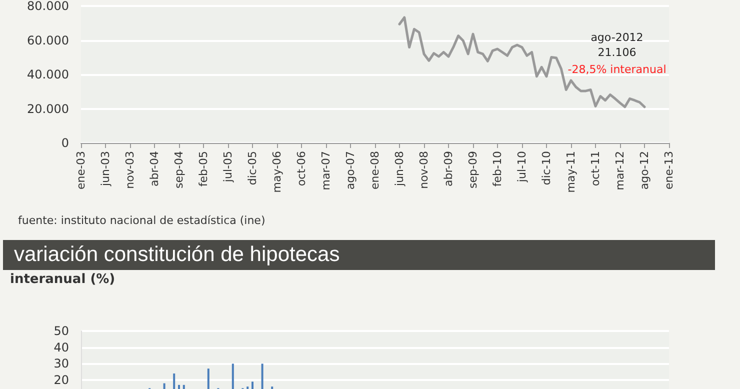 The image size is (740, 389). Describe the element at coordinates (617, 45) in the screenshot. I see `annotation: ago-2012 21.106` at that location.